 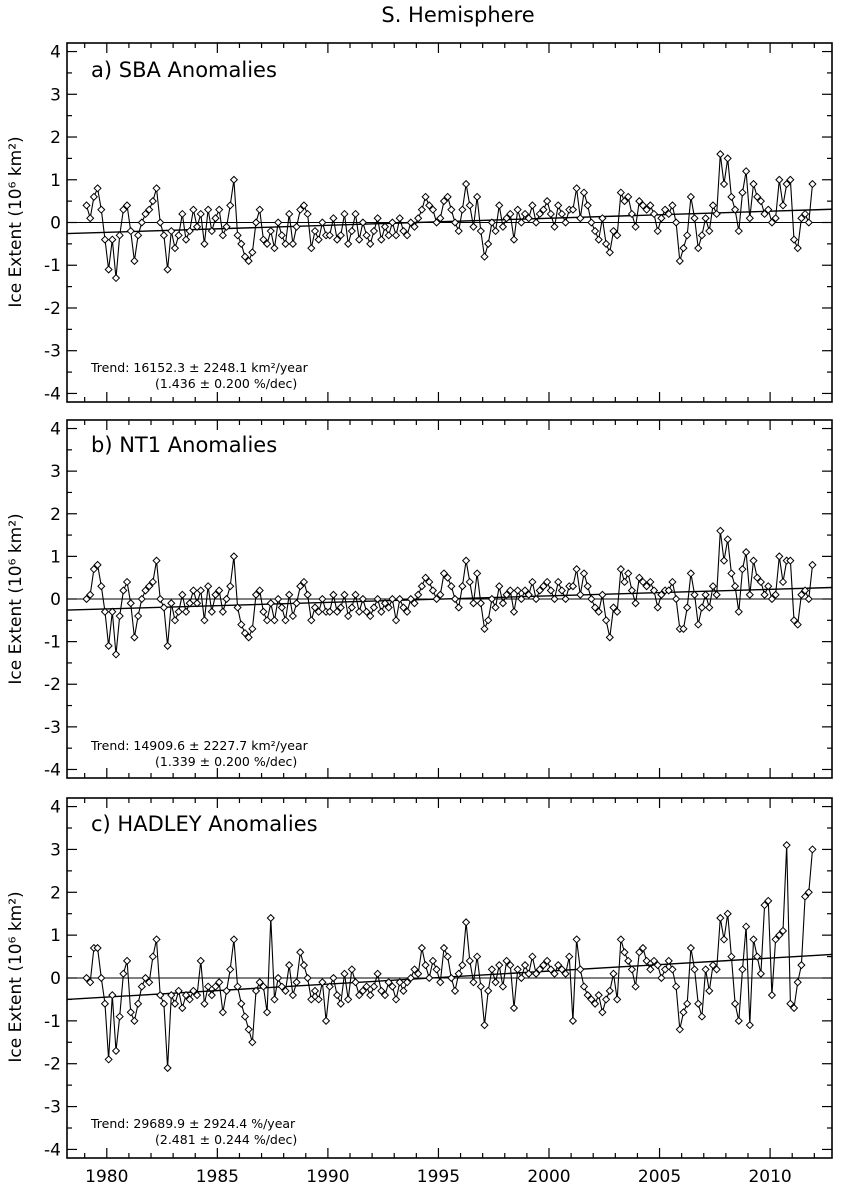 I want to click on y-tick-label: -1, so click(x=52, y=266).